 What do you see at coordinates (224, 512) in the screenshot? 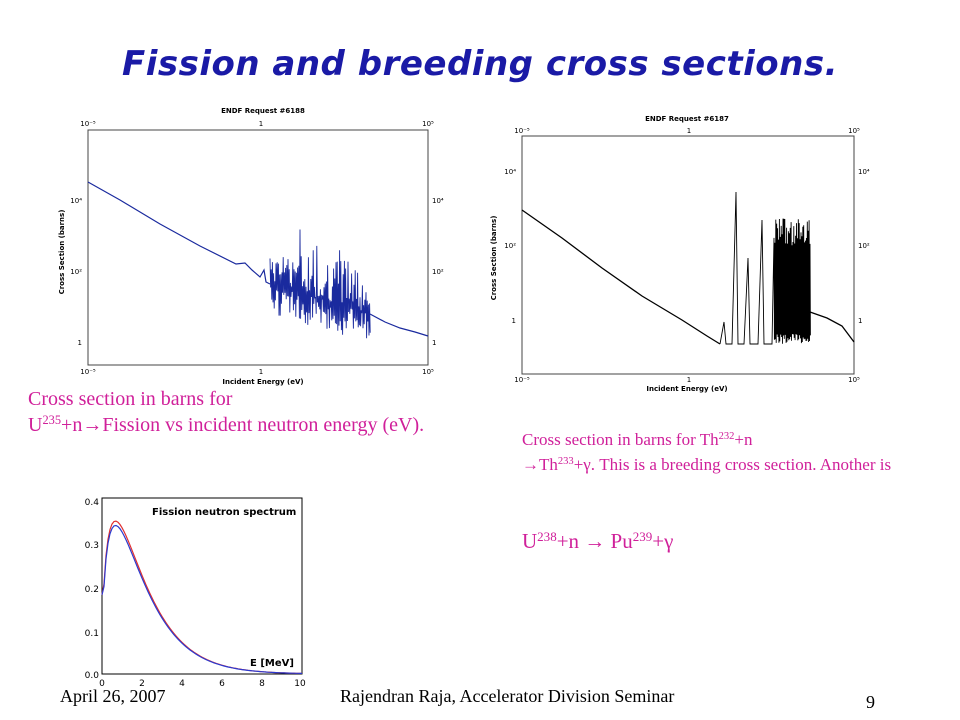
I see `spectrum-title: Fission neutron spectrum` at bounding box center [224, 512].